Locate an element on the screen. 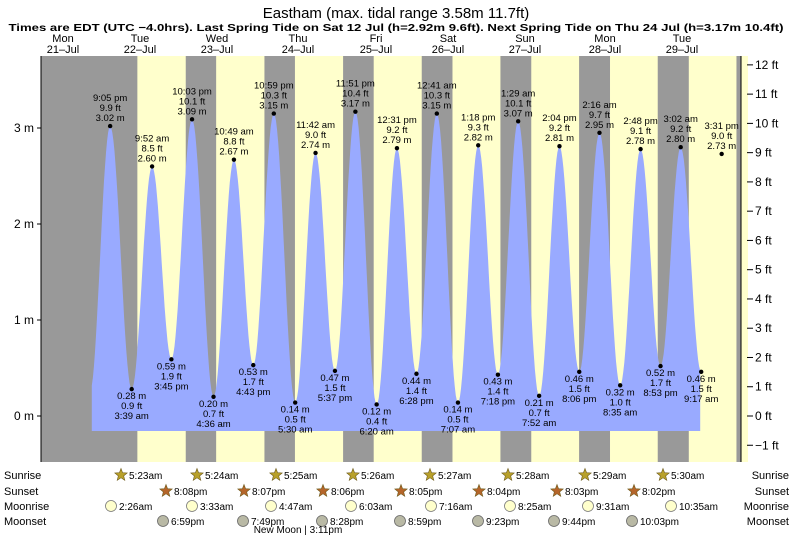  right-tick-label: 10 ft is located at coordinates (767, 123).